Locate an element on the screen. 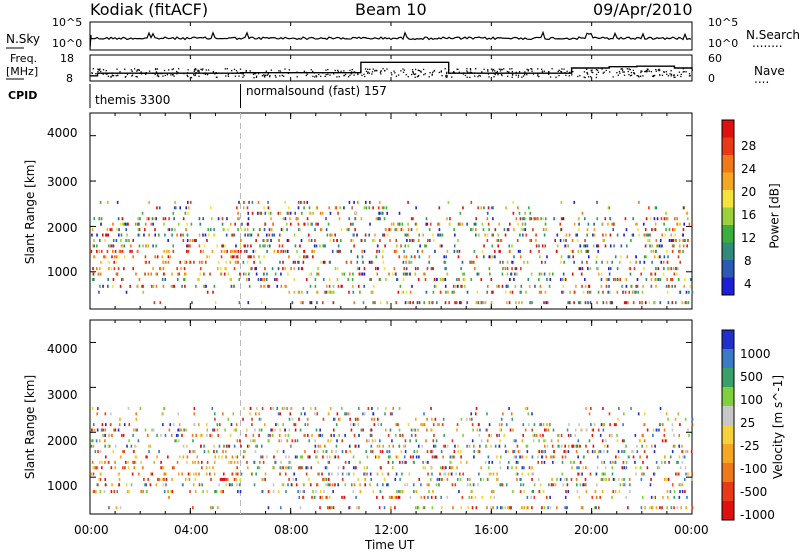 The height and width of the screenshot is (554, 800). nsky-frame is located at coordinates (391, 36).